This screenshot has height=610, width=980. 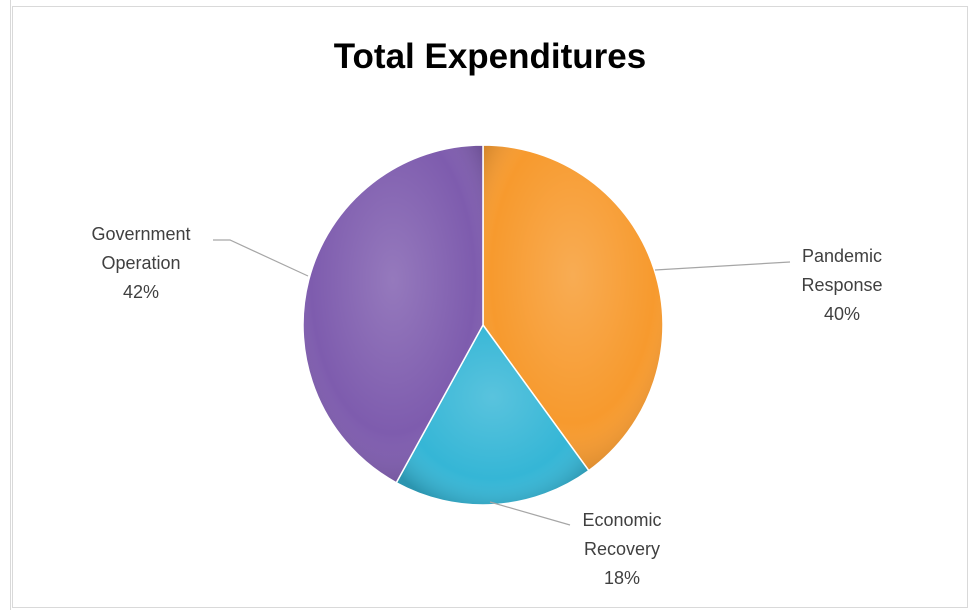 What do you see at coordinates (842, 314) in the screenshot?
I see `data-label-percent: 40%` at bounding box center [842, 314].